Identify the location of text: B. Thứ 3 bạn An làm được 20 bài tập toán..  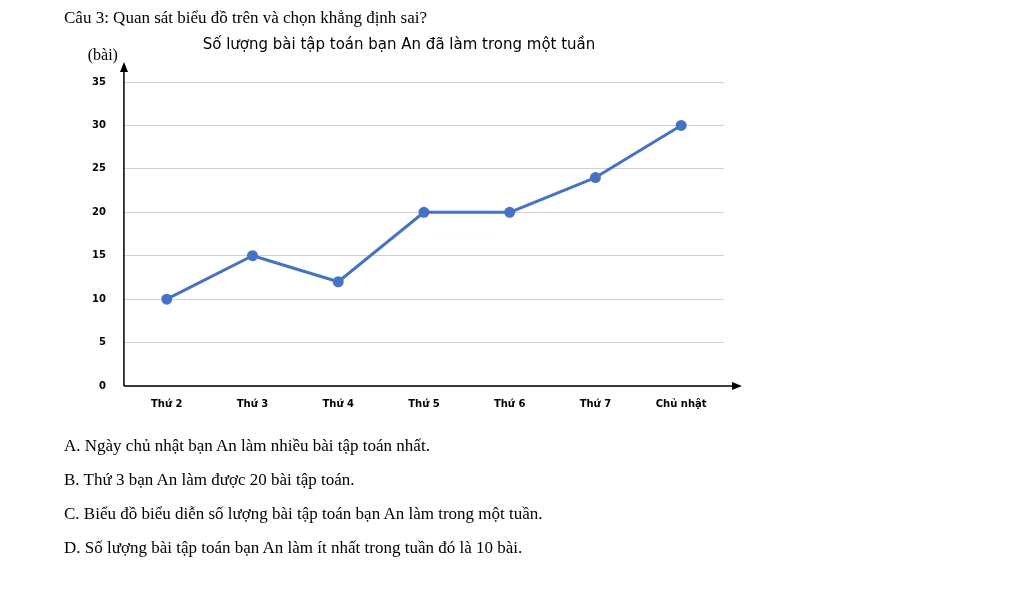
(210, 480).